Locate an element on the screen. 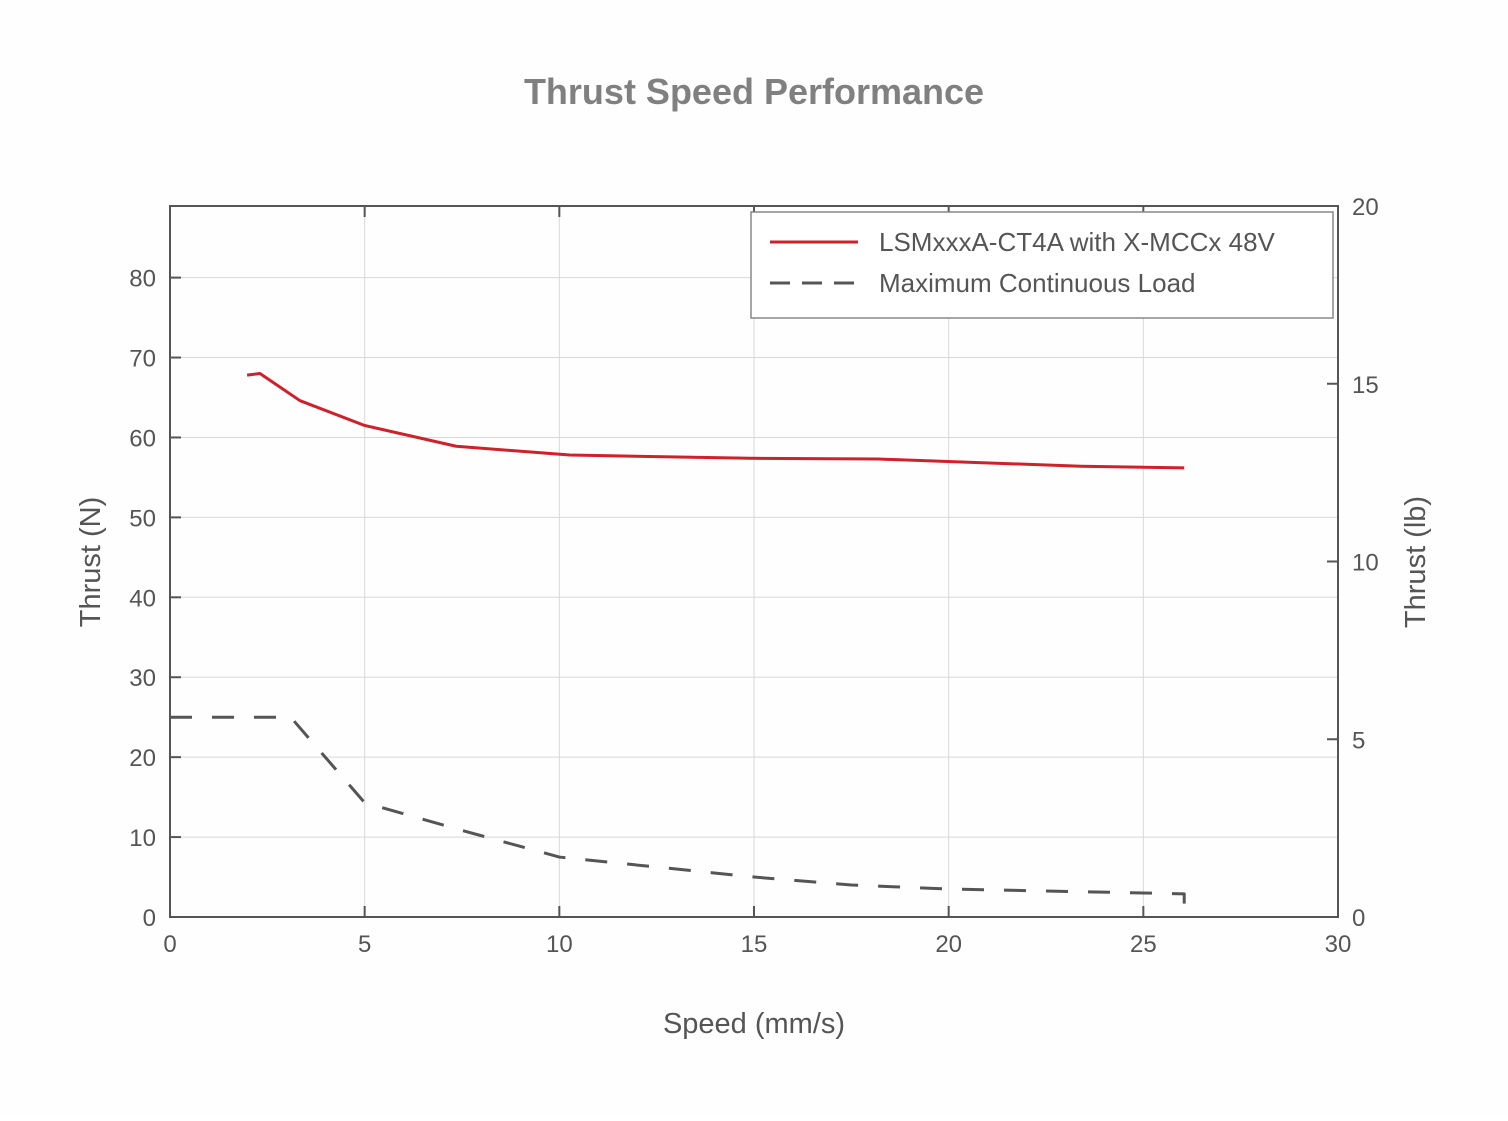 This screenshot has height=1121, width=1508. x-tick-label: 20 is located at coordinates (948, 944).